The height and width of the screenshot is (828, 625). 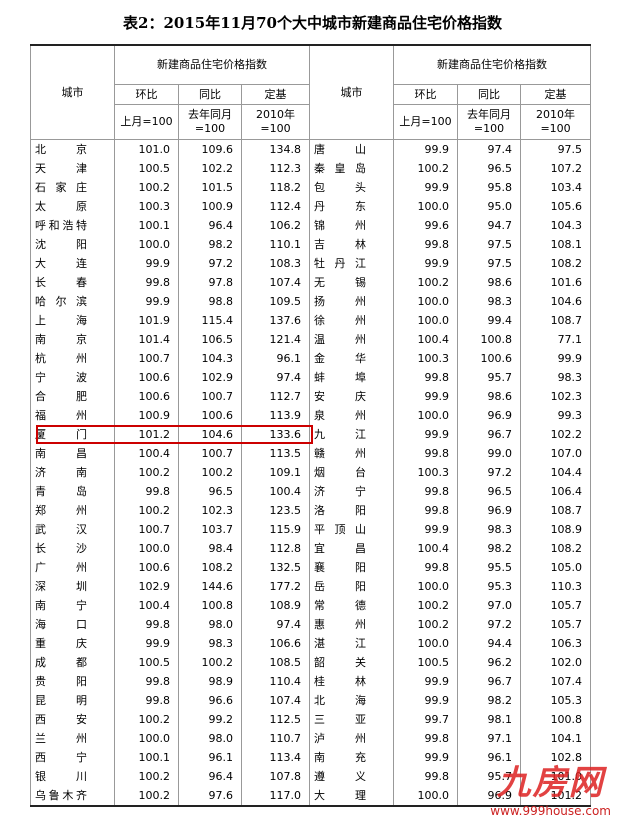 What do you see at coordinates (210, 187) in the screenshot?
I see `value-cell: 101.5` at bounding box center [210, 187].